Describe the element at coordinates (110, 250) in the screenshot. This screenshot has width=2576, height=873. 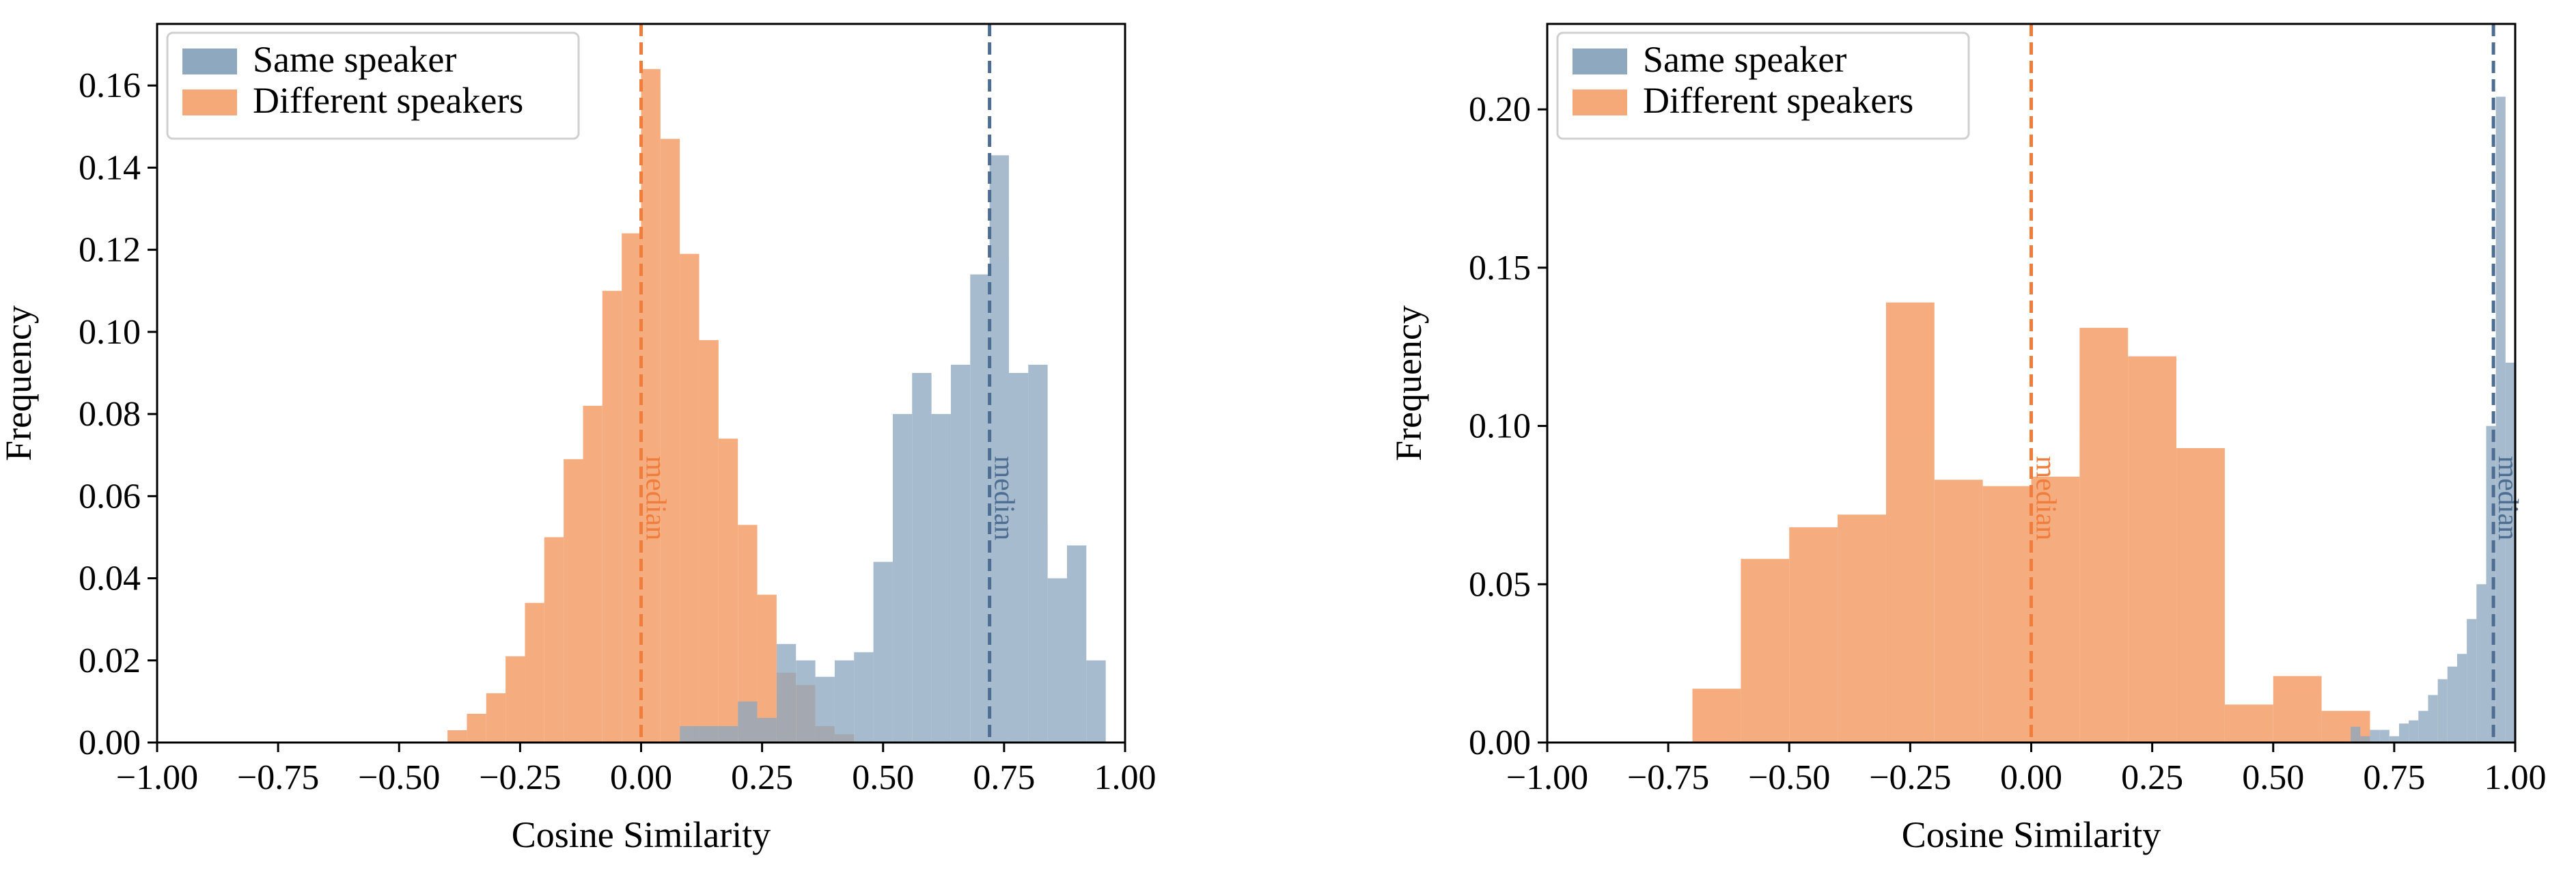
I see `y-tick-label: 0.12` at that location.